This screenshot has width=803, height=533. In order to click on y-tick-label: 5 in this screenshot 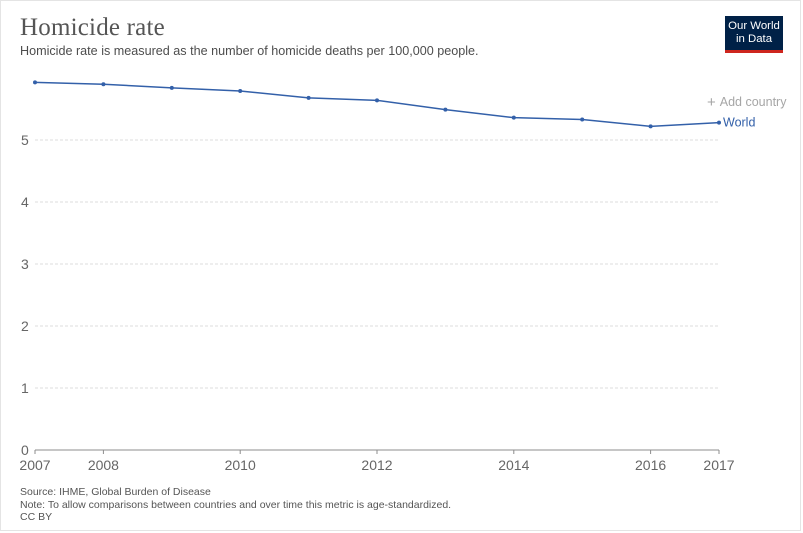, I will do `click(25, 140)`.